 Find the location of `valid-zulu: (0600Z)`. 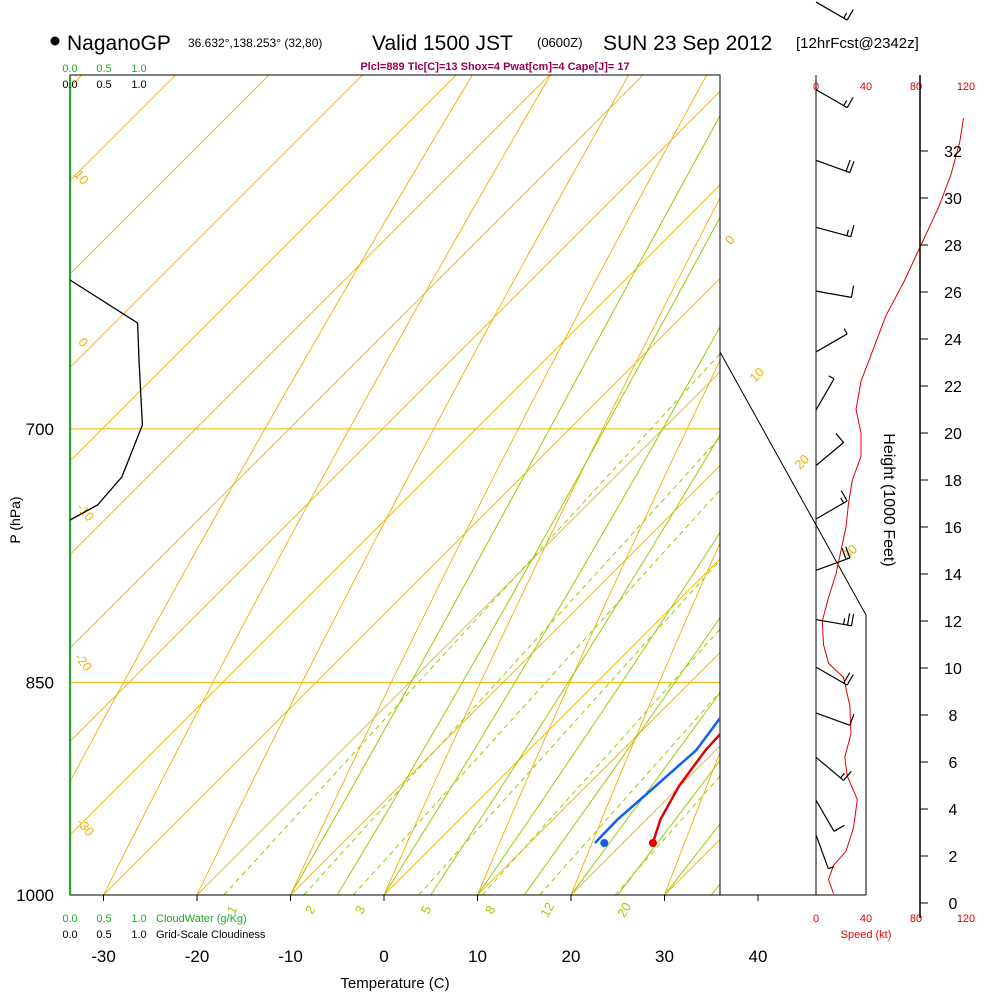

valid-zulu: (0600Z) is located at coordinates (560, 42).